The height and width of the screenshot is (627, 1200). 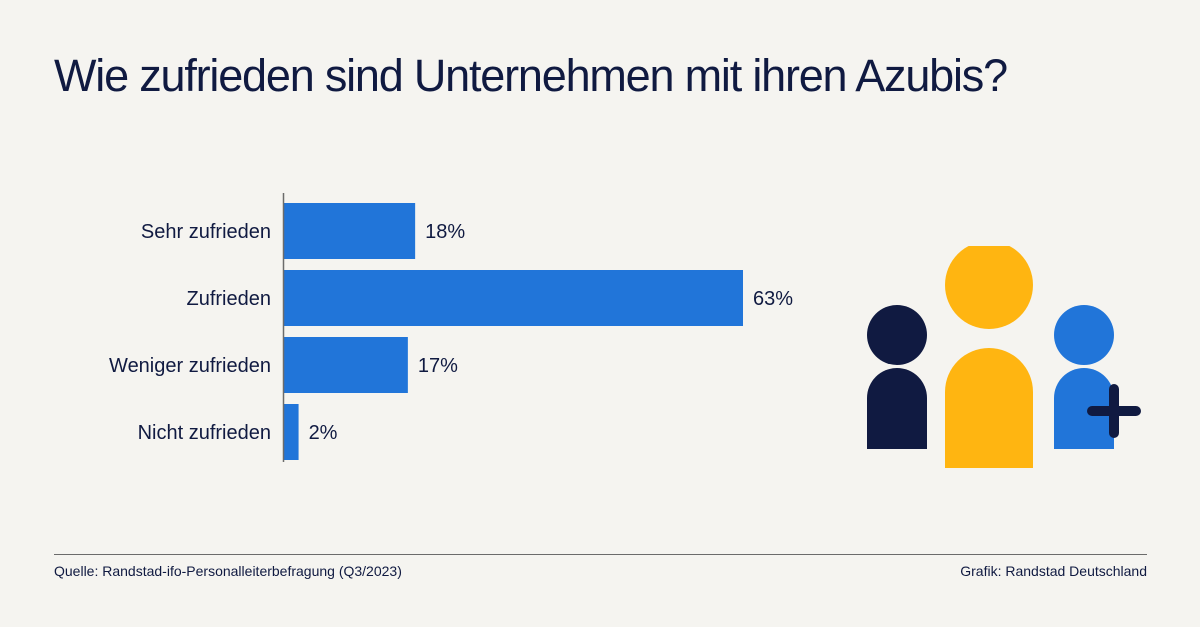 What do you see at coordinates (229, 299) in the screenshot?
I see `category-label: Zufrieden` at bounding box center [229, 299].